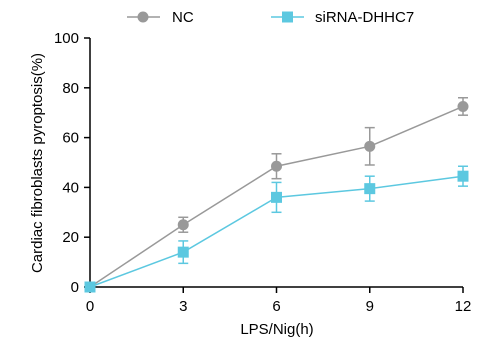  Describe the element at coordinates (364, 17) in the screenshot. I see `legend-label-sirna-dhhc7: siRNA-DHHC7` at that location.